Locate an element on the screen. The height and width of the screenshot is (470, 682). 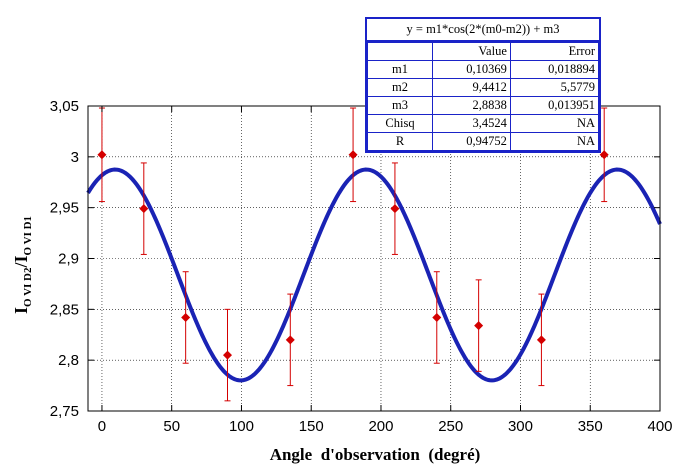
fit-row: m1 0,10369 0,018894 is located at coordinates (483, 69).